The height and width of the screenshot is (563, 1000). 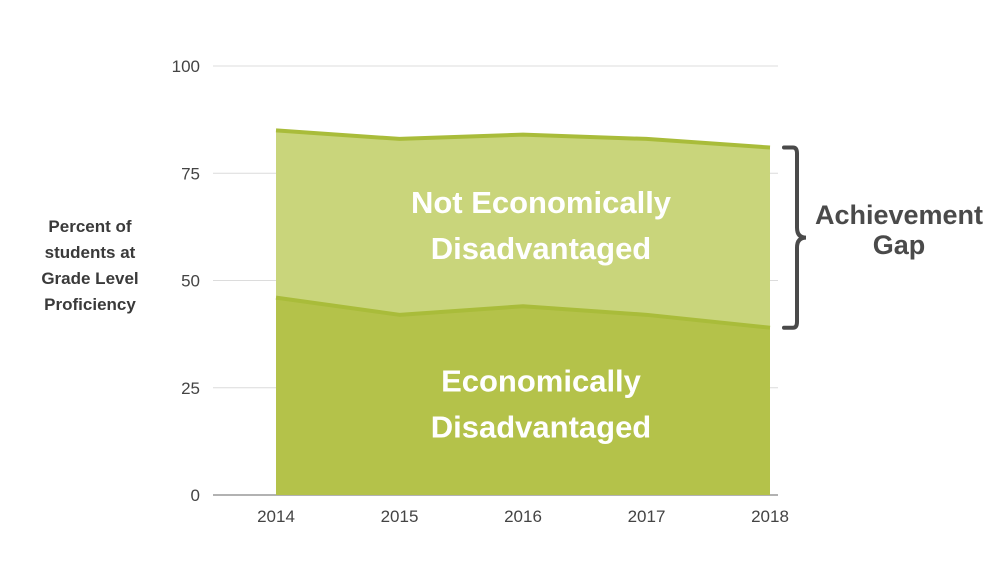 I want to click on achievement-gap-label: Achievement Gap, so click(x=899, y=230).